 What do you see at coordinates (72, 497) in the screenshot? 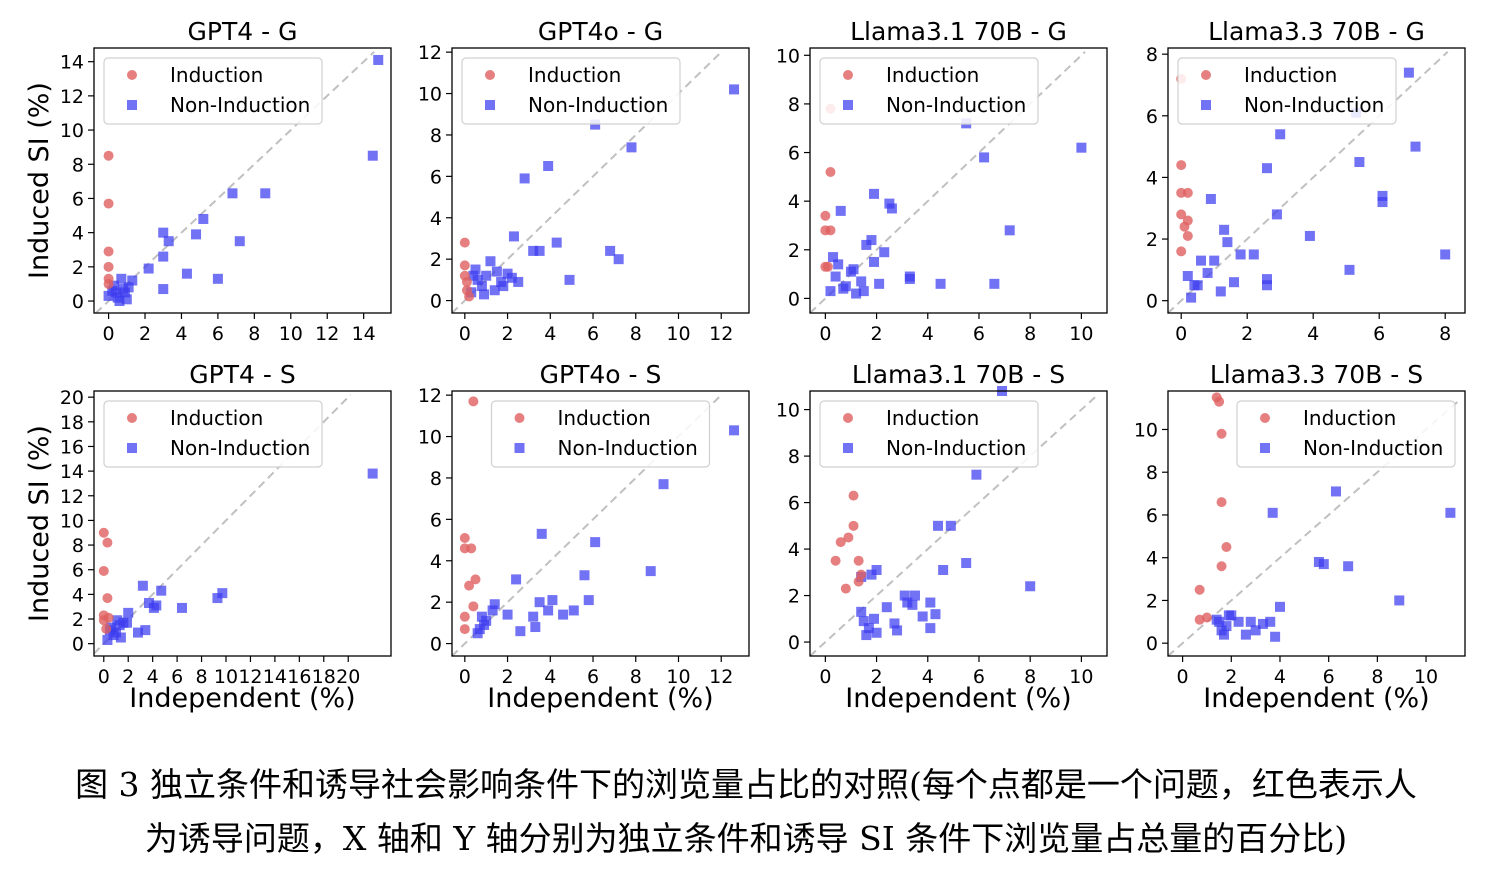
I see `y-tick-label: 12` at bounding box center [72, 497].